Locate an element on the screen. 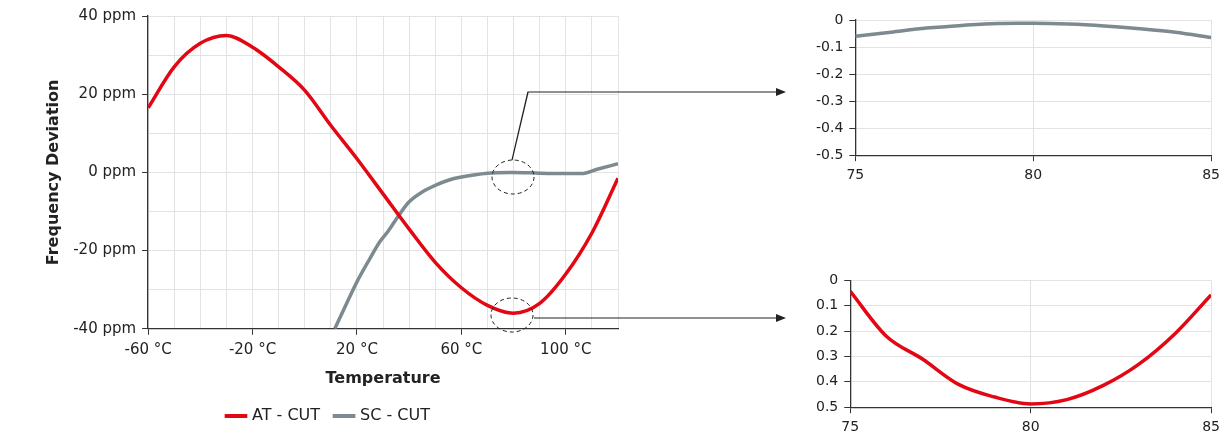 The height and width of the screenshot is (442, 1226). y-axis-title: Frequency Deviation is located at coordinates (52, 172).